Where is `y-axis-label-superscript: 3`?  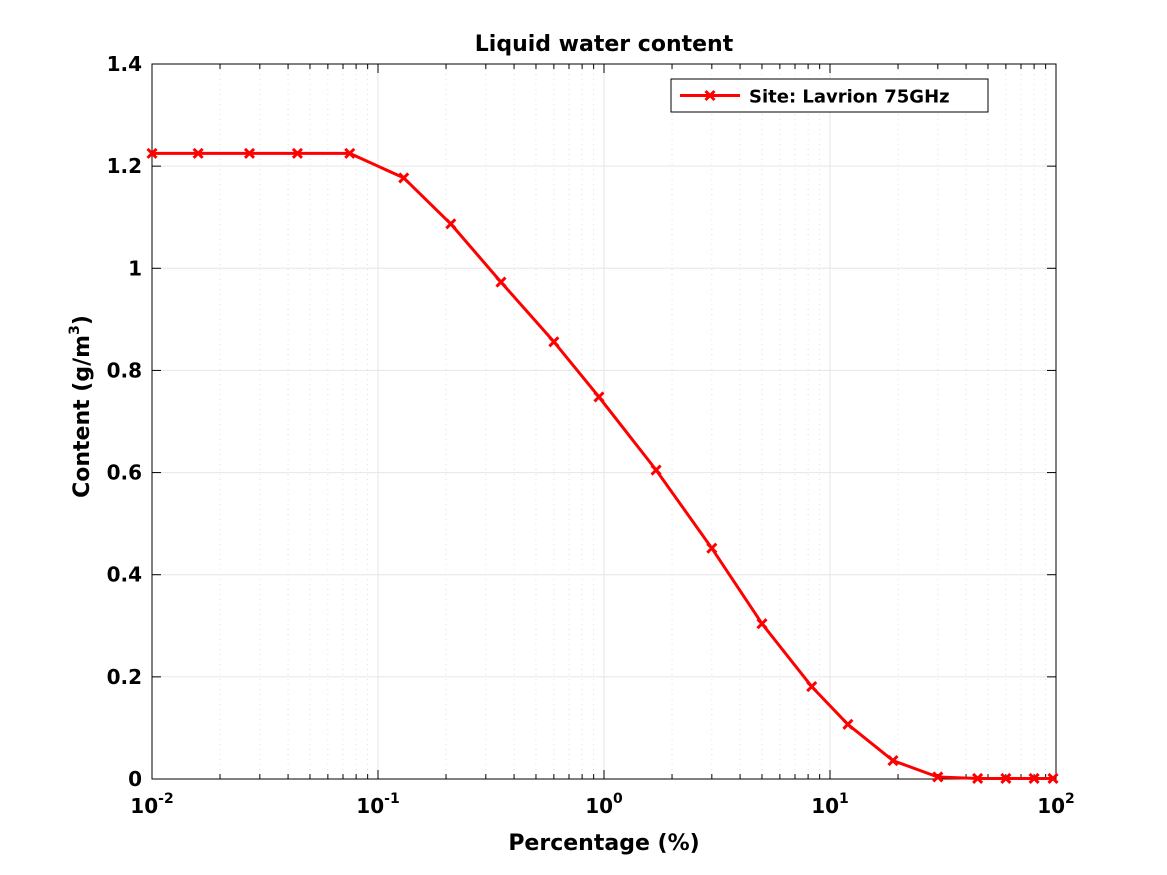 y-axis-label-superscript: 3 is located at coordinates (75, 330).